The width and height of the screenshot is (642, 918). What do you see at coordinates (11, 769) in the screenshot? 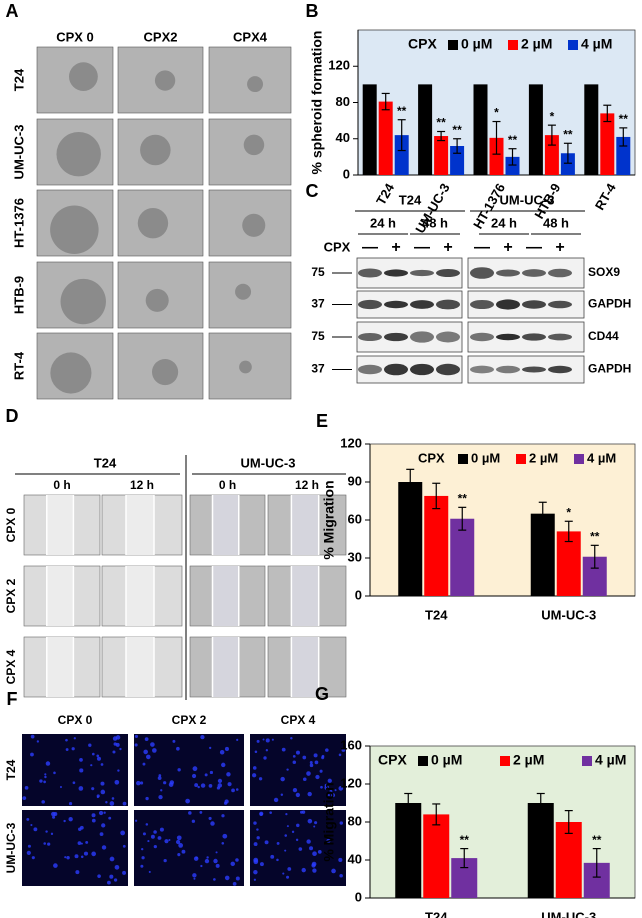
I see `row-label: T24` at bounding box center [11, 769].